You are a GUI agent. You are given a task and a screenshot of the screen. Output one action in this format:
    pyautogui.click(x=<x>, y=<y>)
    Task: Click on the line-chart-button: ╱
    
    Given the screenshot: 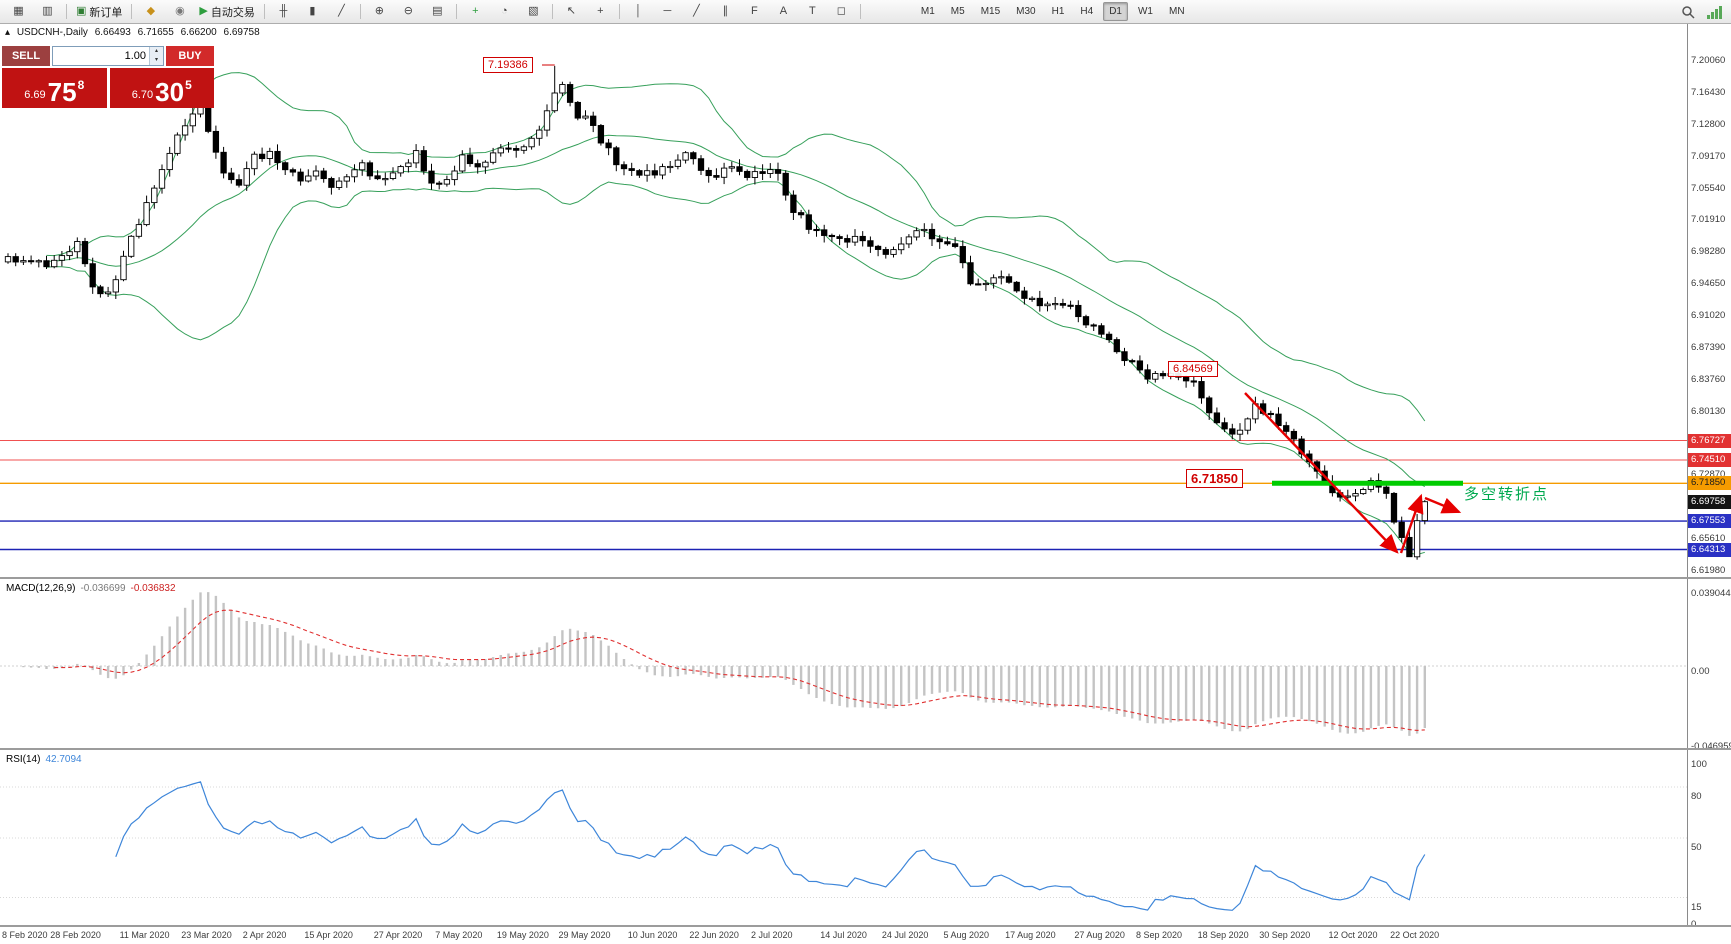 What is the action you would take?
    pyautogui.click(x=341, y=11)
    